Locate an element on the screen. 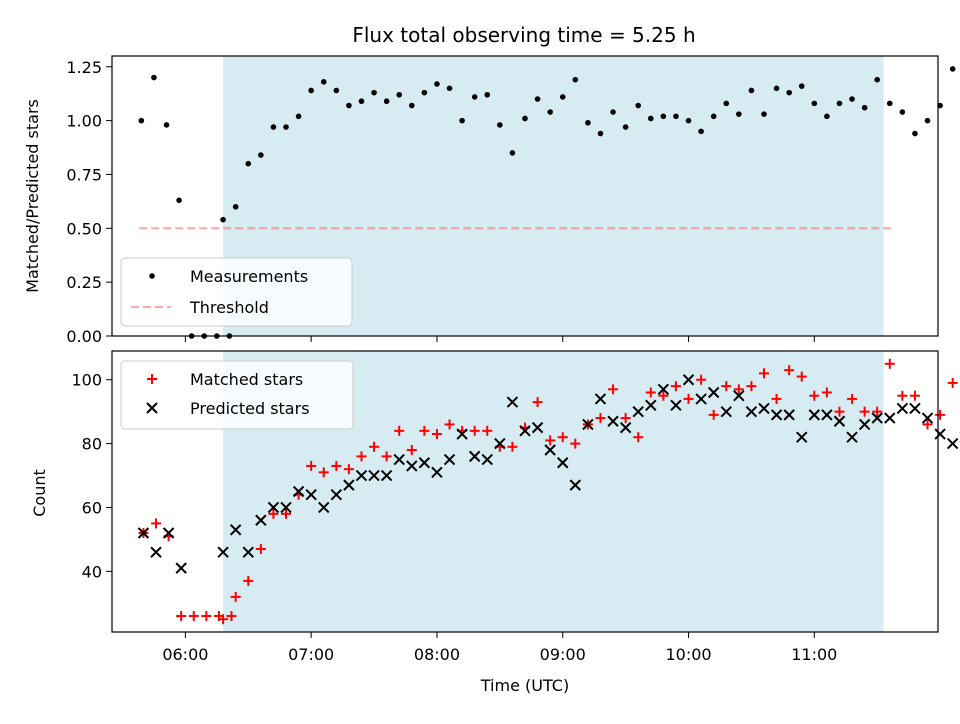 Image resolution: width=960 pixels, height=724 pixels. bottom-x-tick-label: 11:00 is located at coordinates (814, 654).